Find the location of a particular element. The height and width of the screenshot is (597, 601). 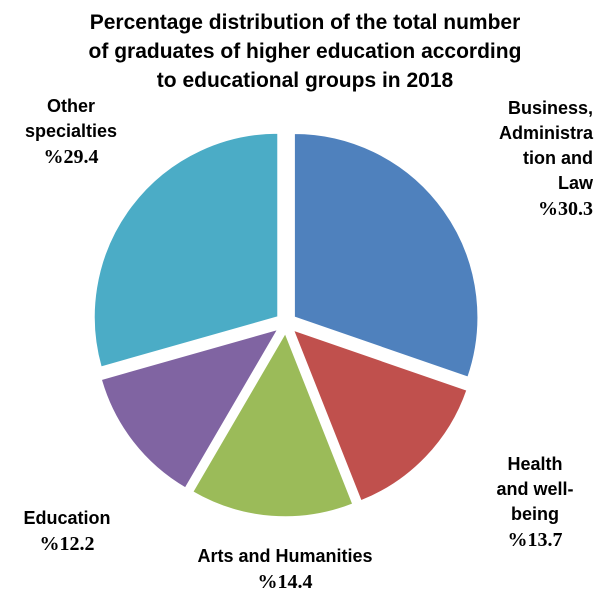

pie-slice-other is located at coordinates (186, 250).